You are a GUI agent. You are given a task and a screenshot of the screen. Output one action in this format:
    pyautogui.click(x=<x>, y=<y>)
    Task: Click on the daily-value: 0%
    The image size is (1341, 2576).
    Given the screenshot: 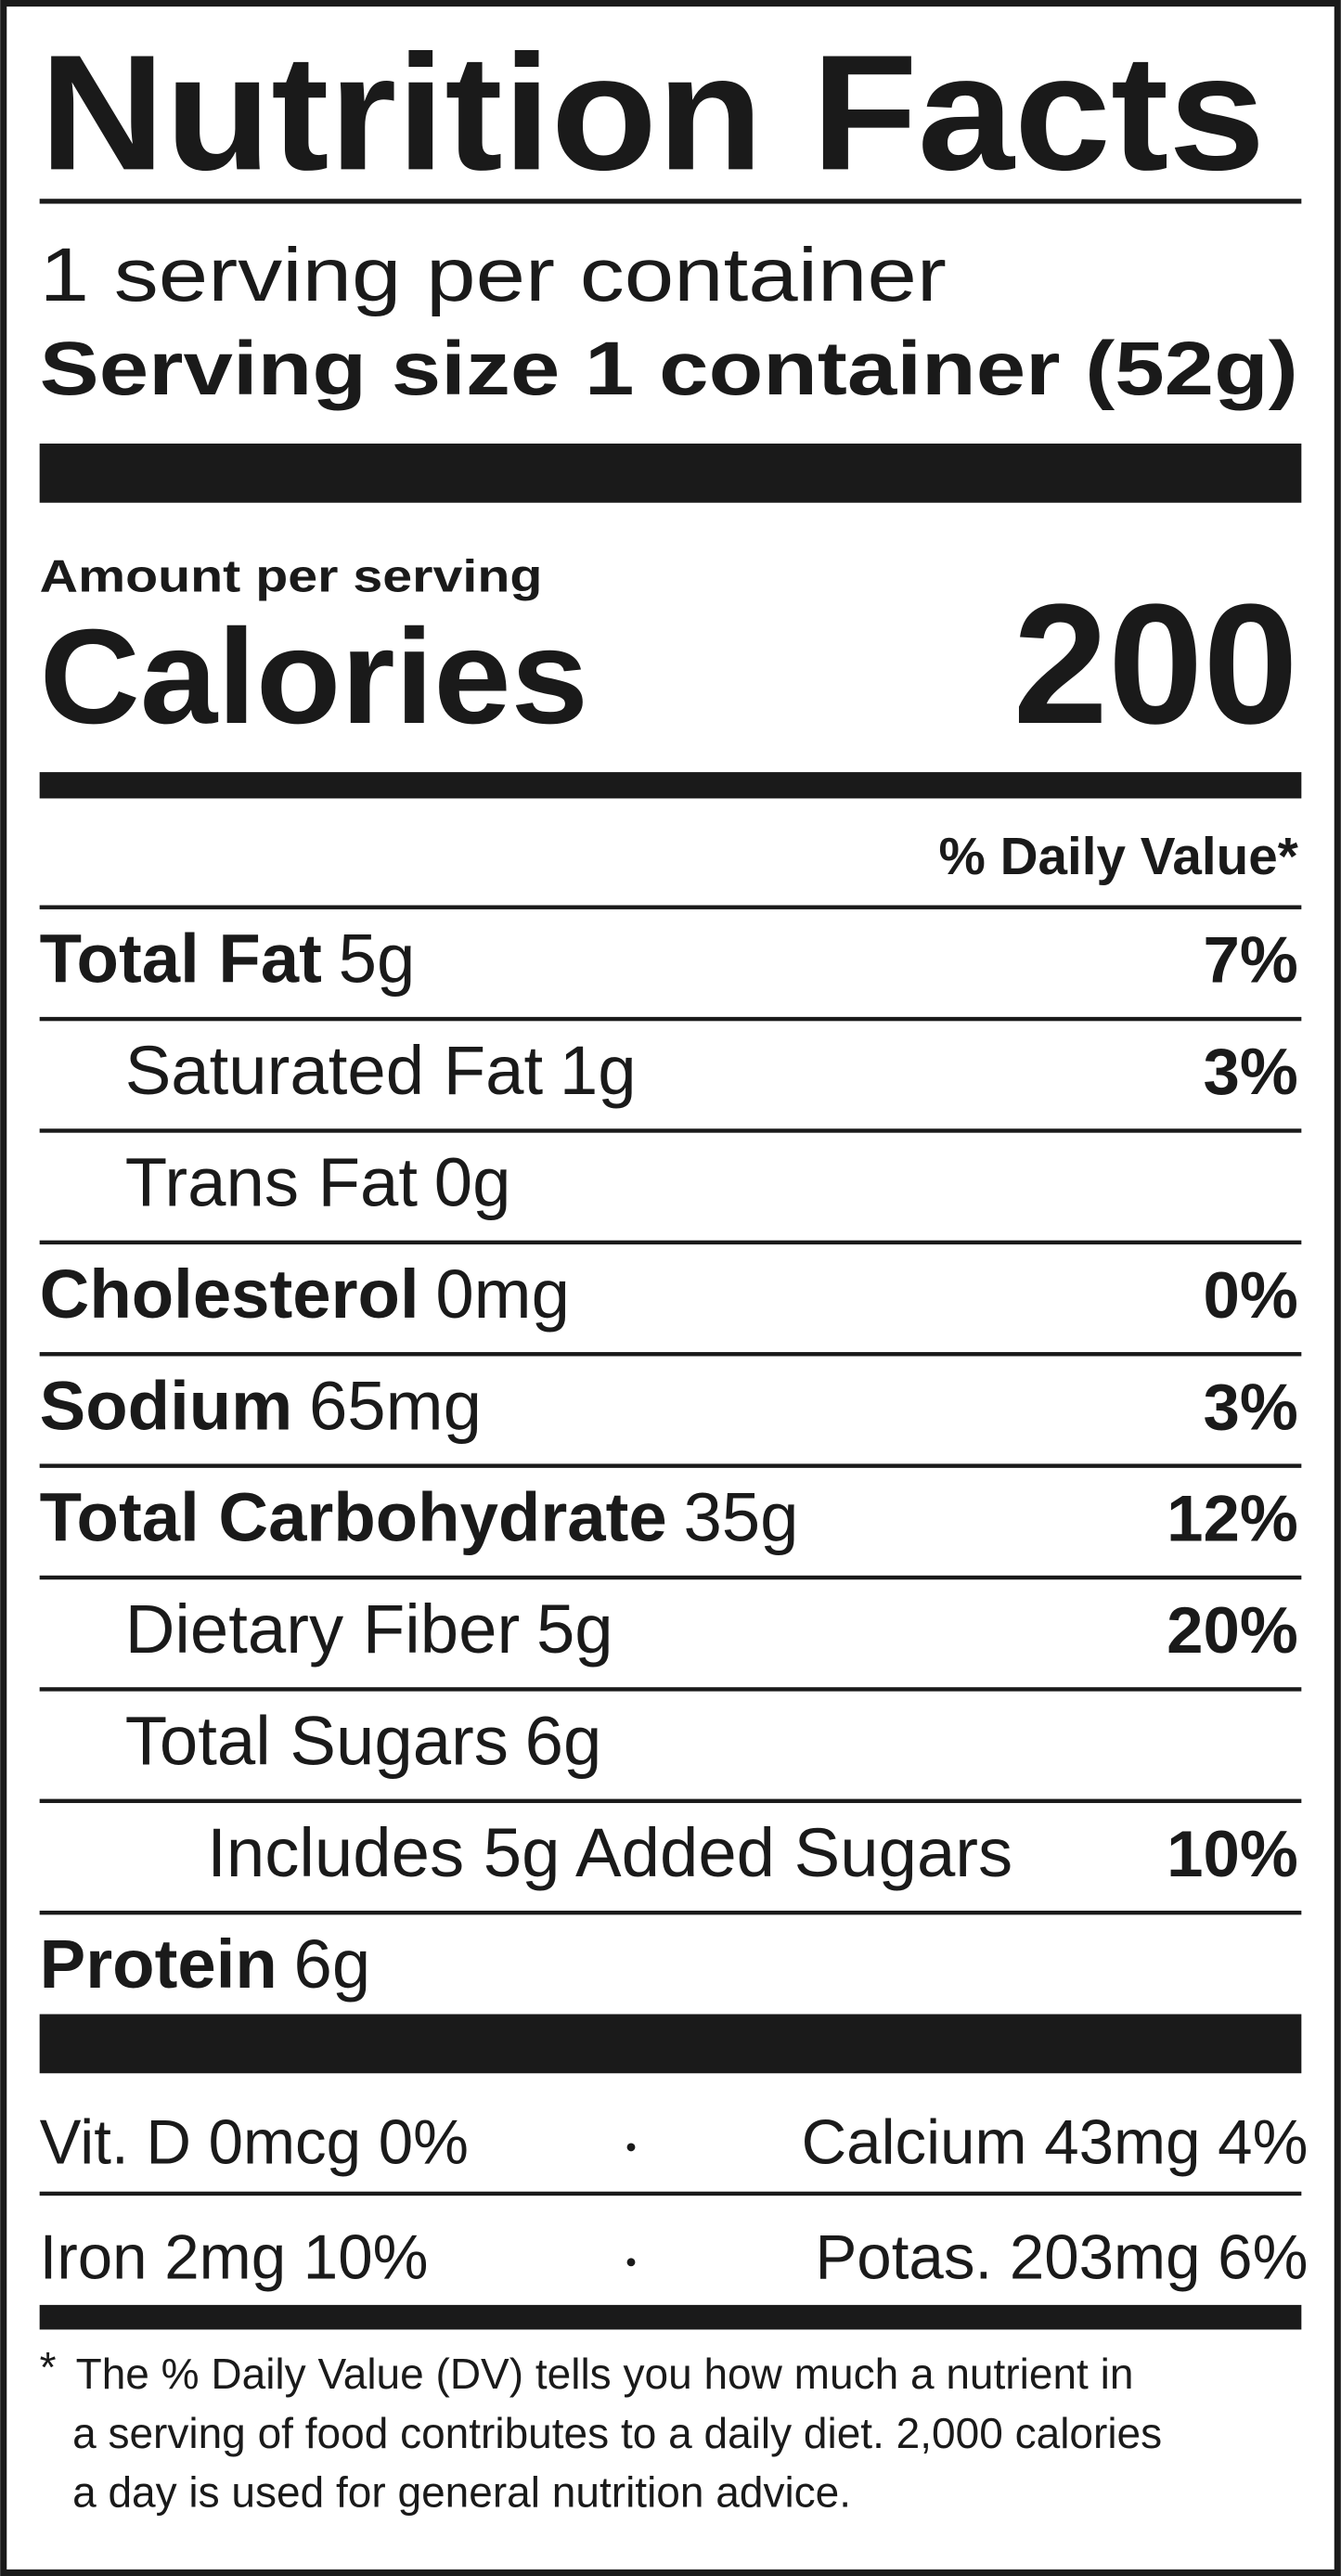 What is the action you would take?
    pyautogui.click(x=1250, y=1296)
    